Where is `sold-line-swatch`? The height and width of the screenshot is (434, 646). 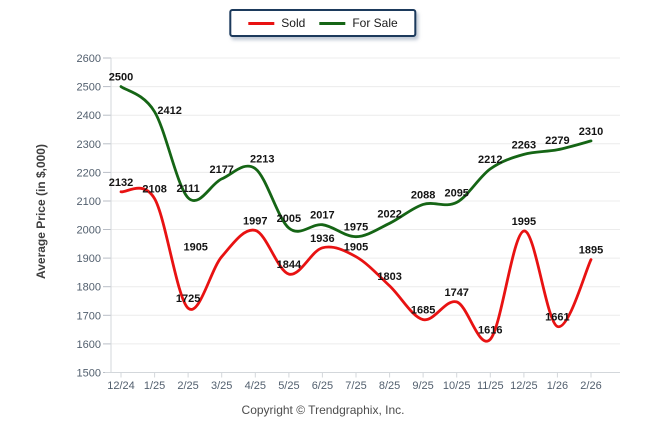
sold-line-swatch is located at coordinates (261, 23).